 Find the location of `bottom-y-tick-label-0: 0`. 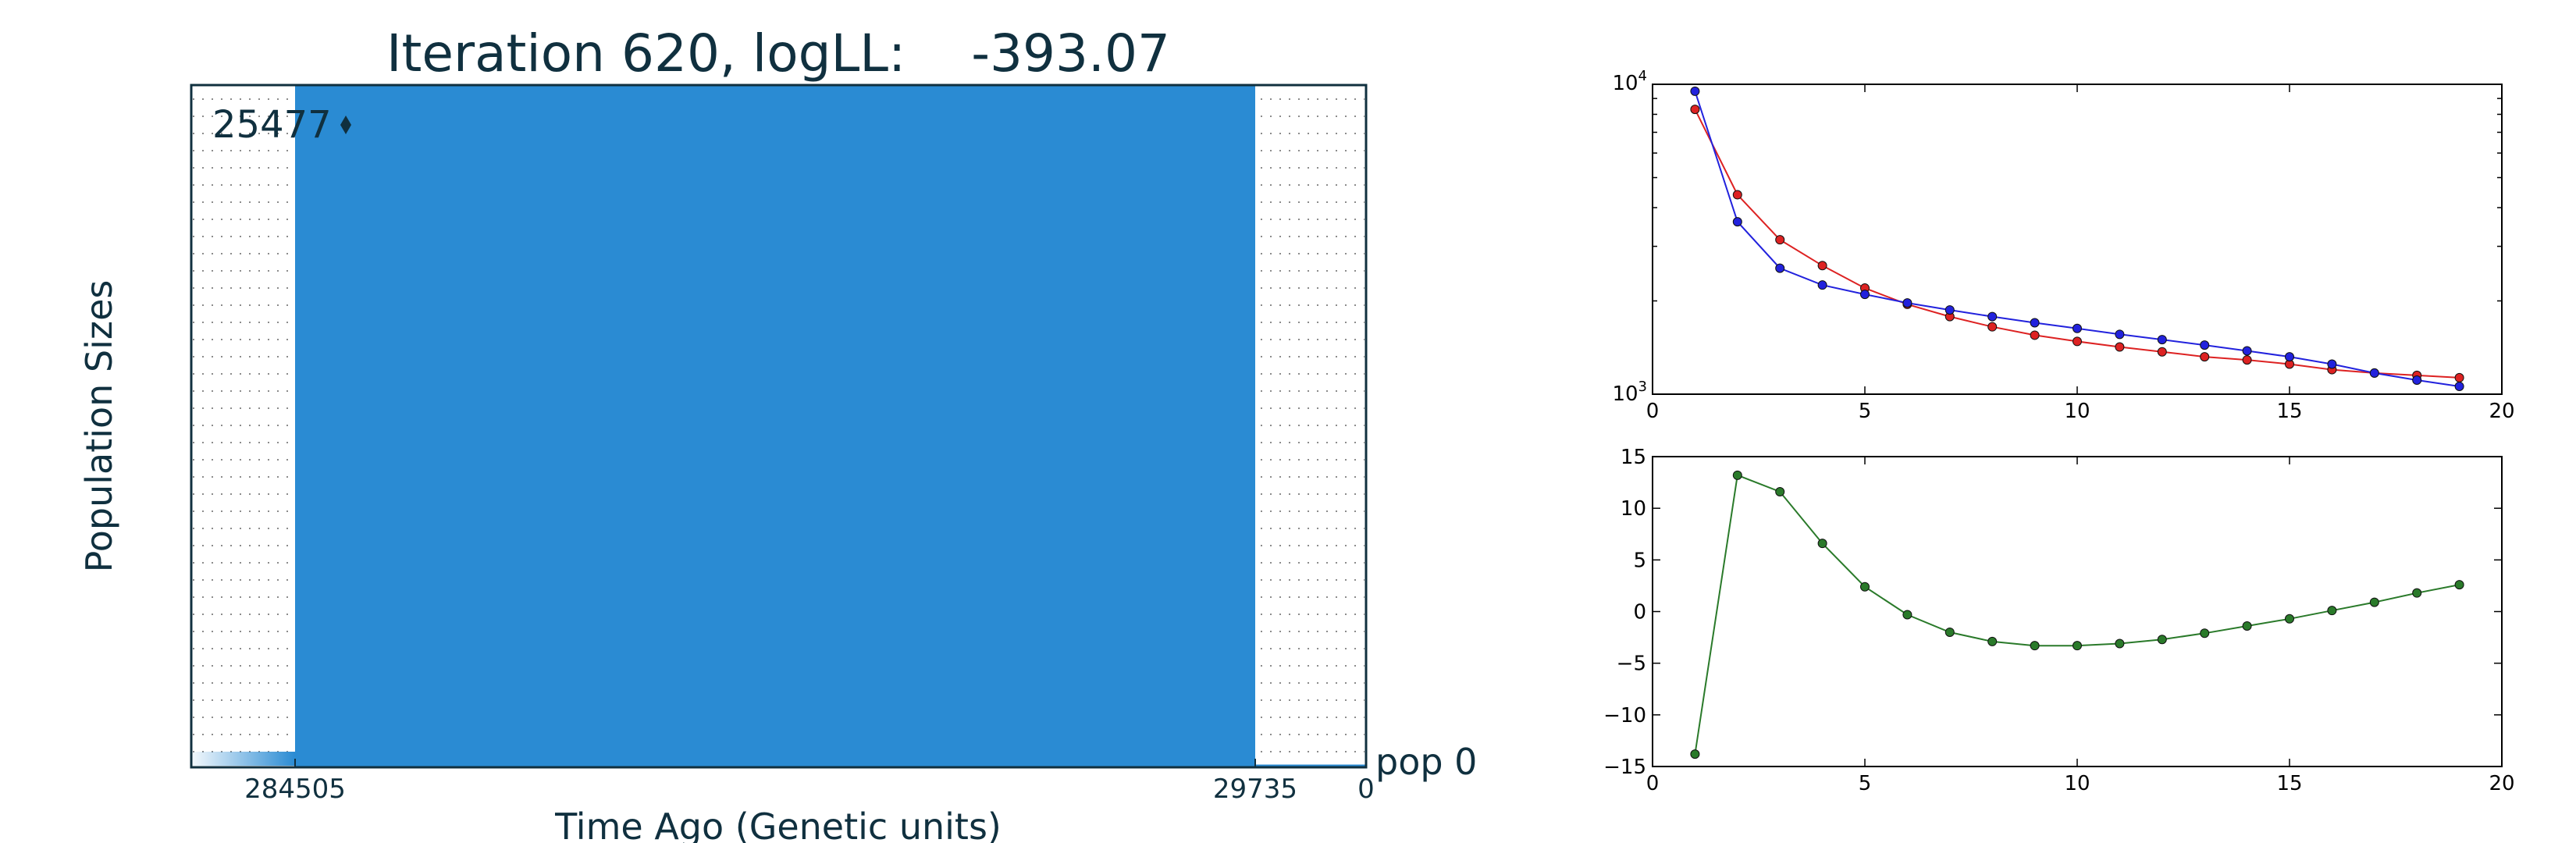

bottom-y-tick-label-0: 0 is located at coordinates (1639, 612).